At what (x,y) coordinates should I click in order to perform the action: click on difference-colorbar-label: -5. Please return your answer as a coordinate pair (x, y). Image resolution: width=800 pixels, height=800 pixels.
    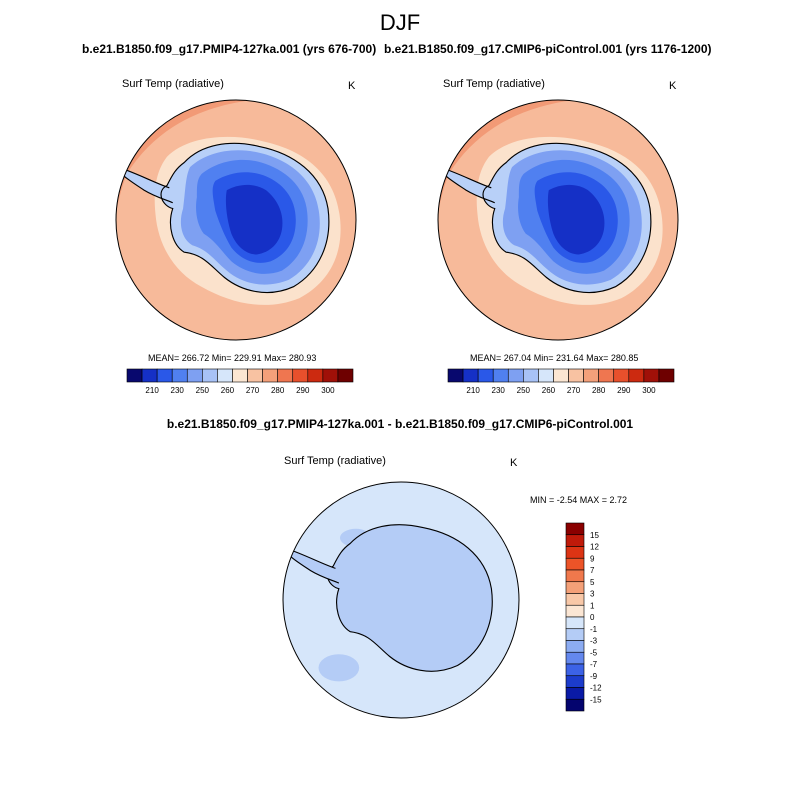
    Looking at the image, I should click on (594, 652).